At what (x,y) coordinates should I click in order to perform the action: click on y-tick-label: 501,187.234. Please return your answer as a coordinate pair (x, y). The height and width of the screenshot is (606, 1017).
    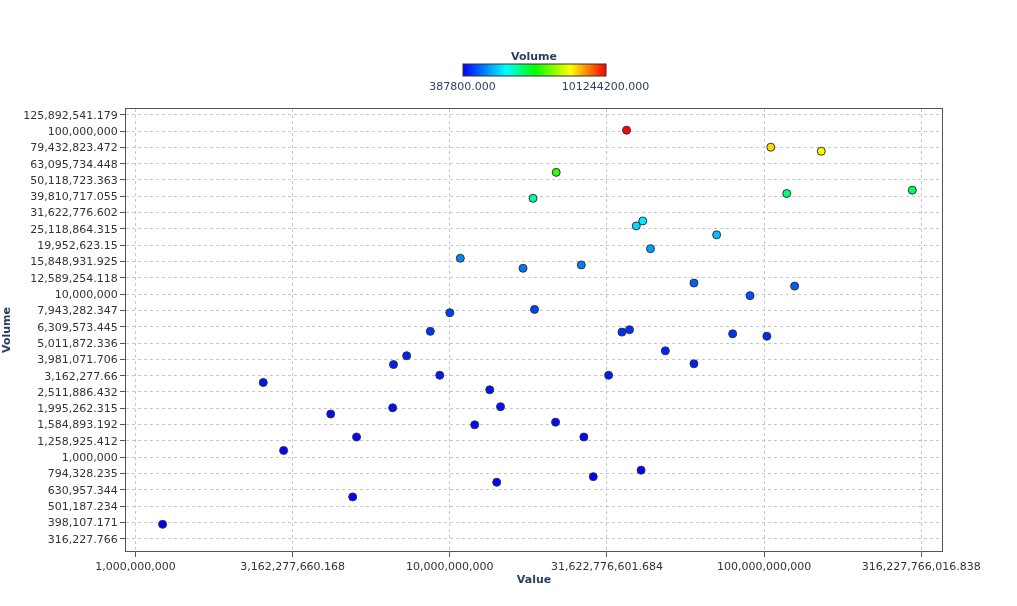
    Looking at the image, I should click on (82, 506).